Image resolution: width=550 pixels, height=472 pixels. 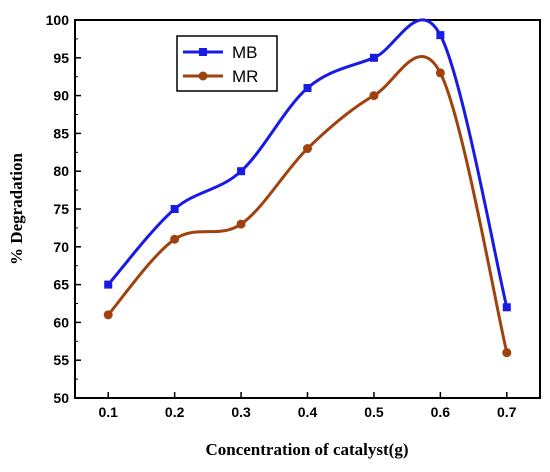 I want to click on legend-label: MB, so click(x=245, y=52).